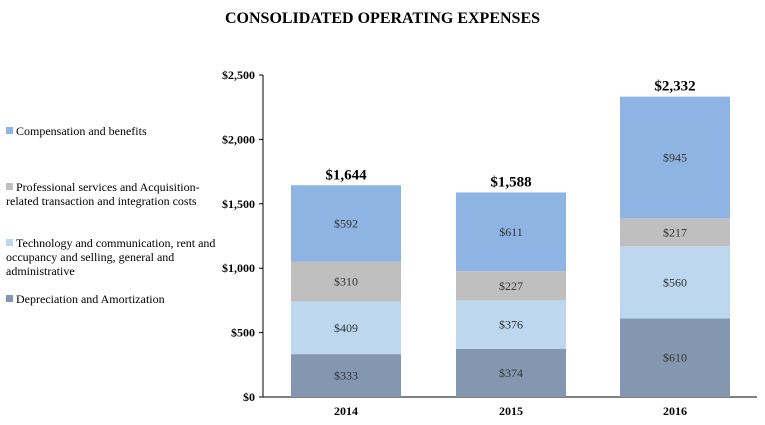 The height and width of the screenshot is (425, 765). I want to click on bar-segment-label: $592, so click(346, 223).